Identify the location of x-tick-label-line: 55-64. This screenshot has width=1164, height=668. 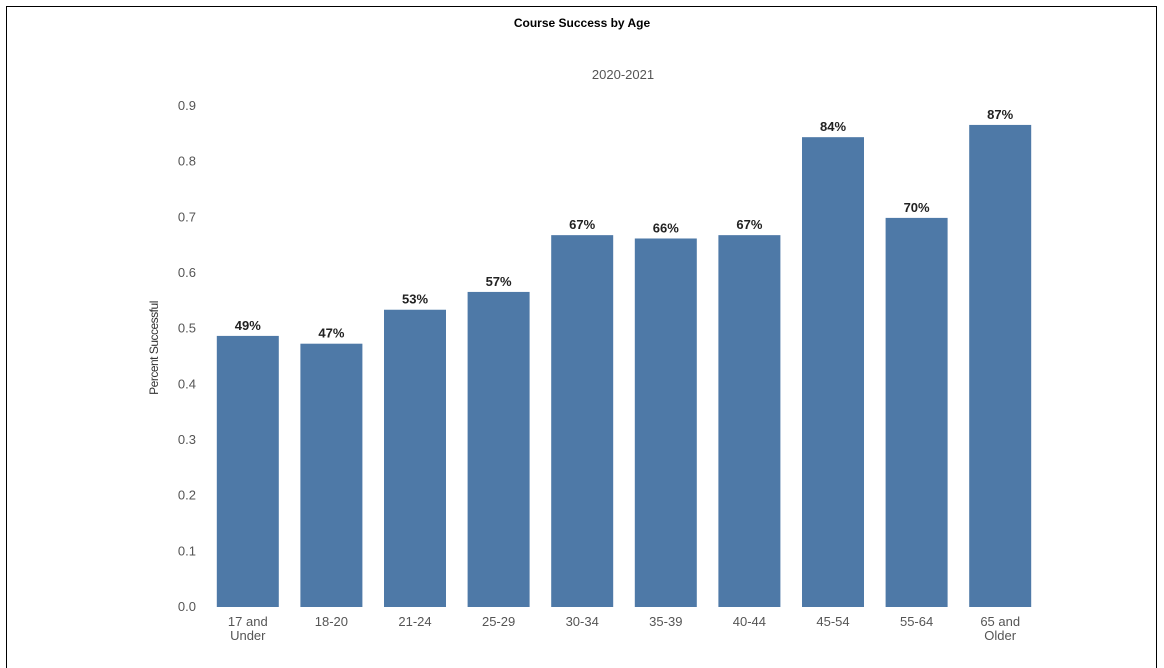
(916, 621).